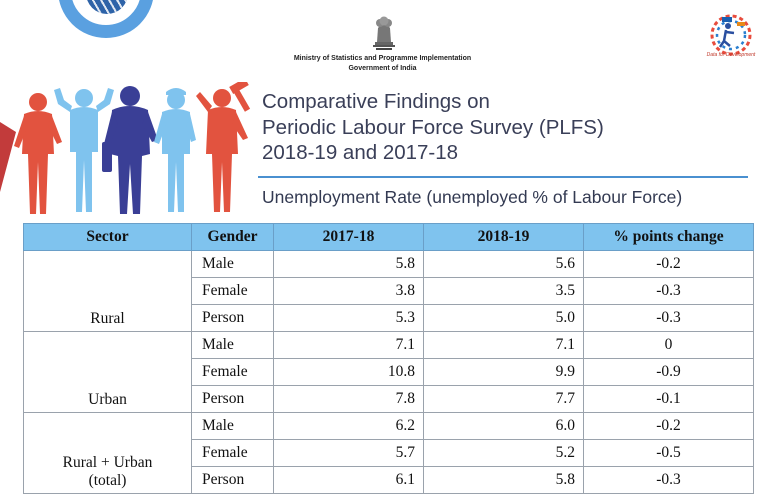  What do you see at coordinates (503, 399) in the screenshot?
I see `value-2018-19: 7.7` at bounding box center [503, 399].